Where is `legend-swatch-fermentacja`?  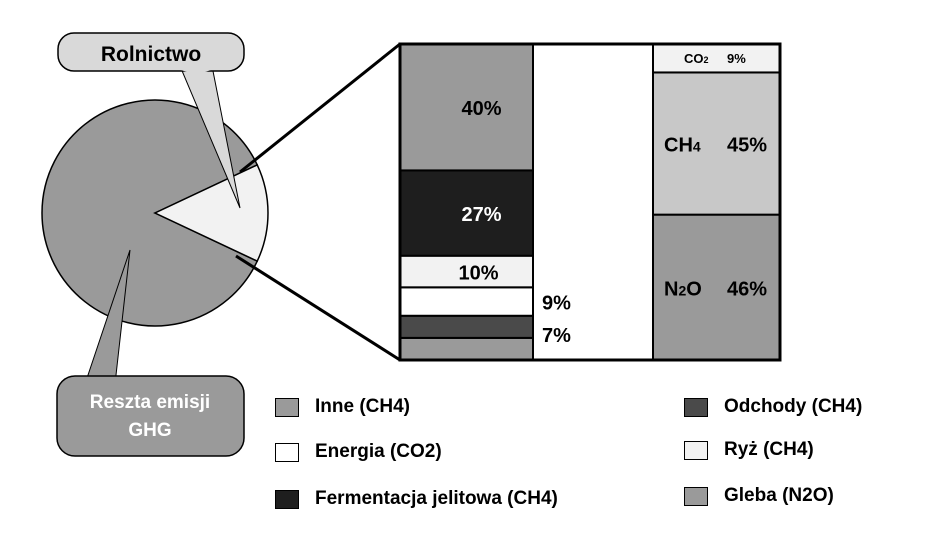 legend-swatch-fermentacja is located at coordinates (287, 499).